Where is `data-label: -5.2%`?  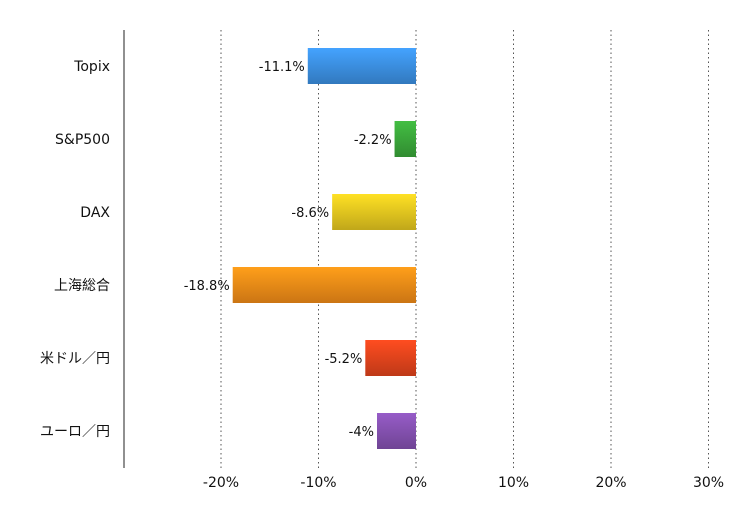
data-label: -5.2% is located at coordinates (344, 359).